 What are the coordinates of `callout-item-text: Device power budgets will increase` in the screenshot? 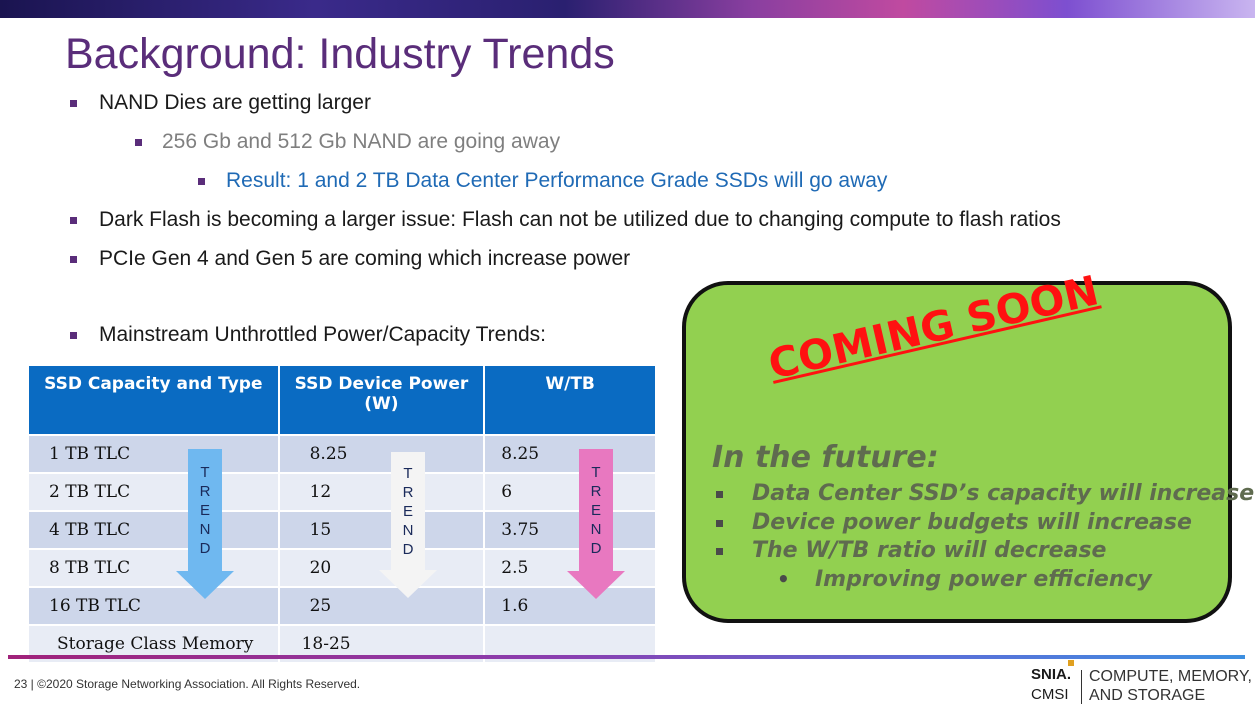 It's located at (972, 522).